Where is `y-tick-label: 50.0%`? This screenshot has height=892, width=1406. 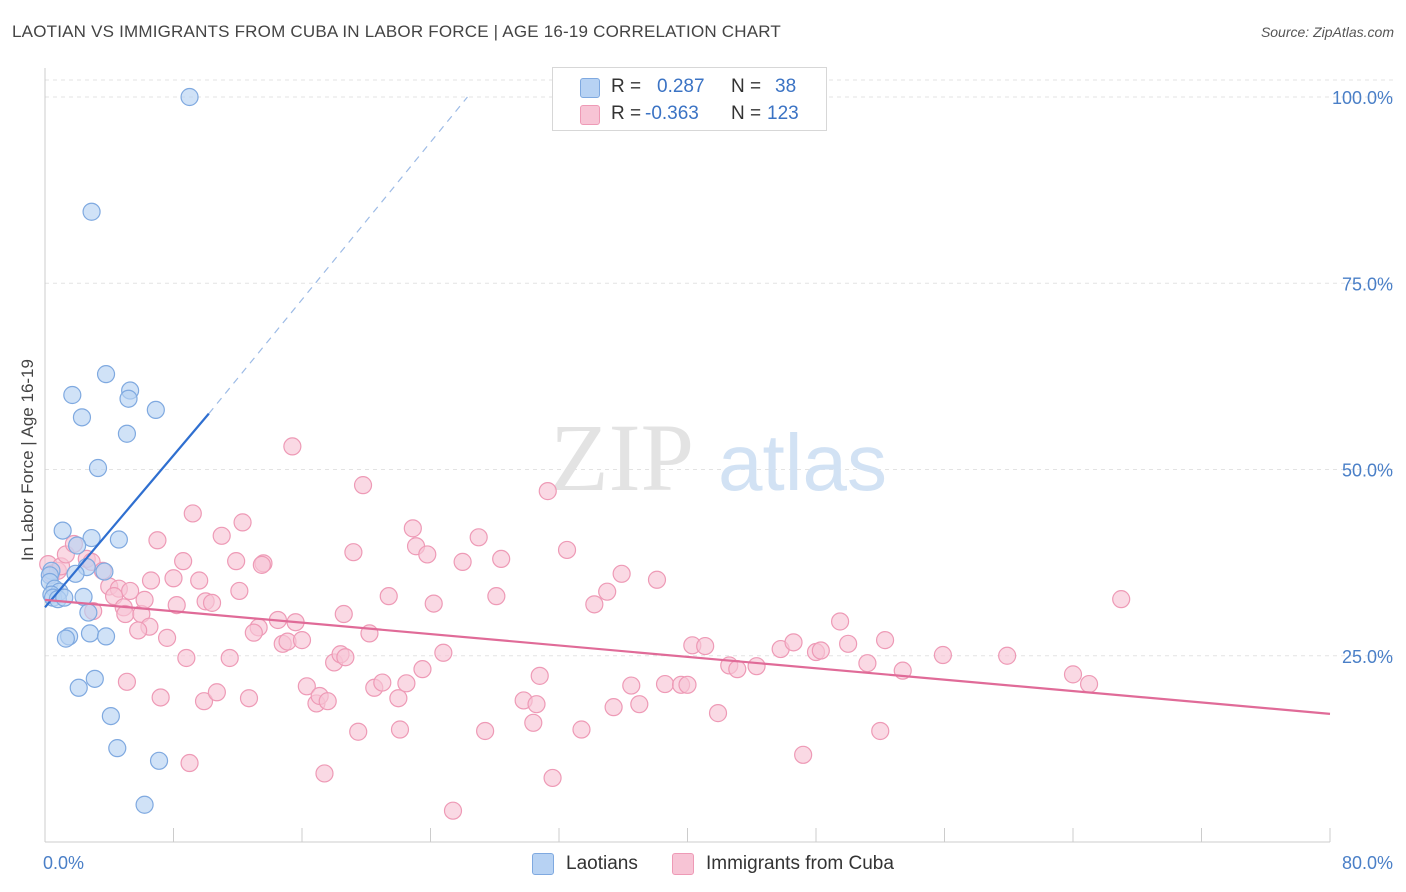
y-tick-label: 50.0% is located at coordinates (1367, 471).